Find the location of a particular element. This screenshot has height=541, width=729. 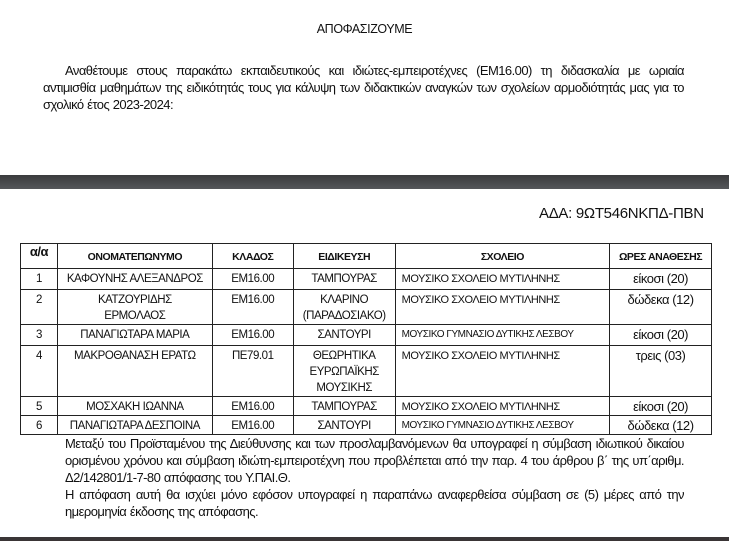

table-cell: 6 is located at coordinates (39, 425).